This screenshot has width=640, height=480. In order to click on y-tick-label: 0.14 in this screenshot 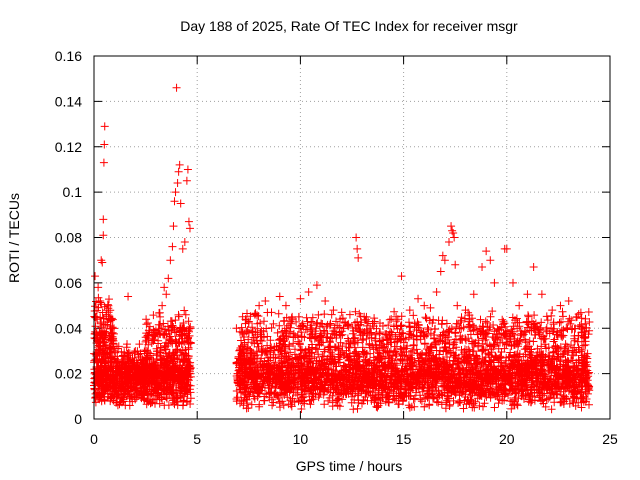, I will do `click(68, 101)`.